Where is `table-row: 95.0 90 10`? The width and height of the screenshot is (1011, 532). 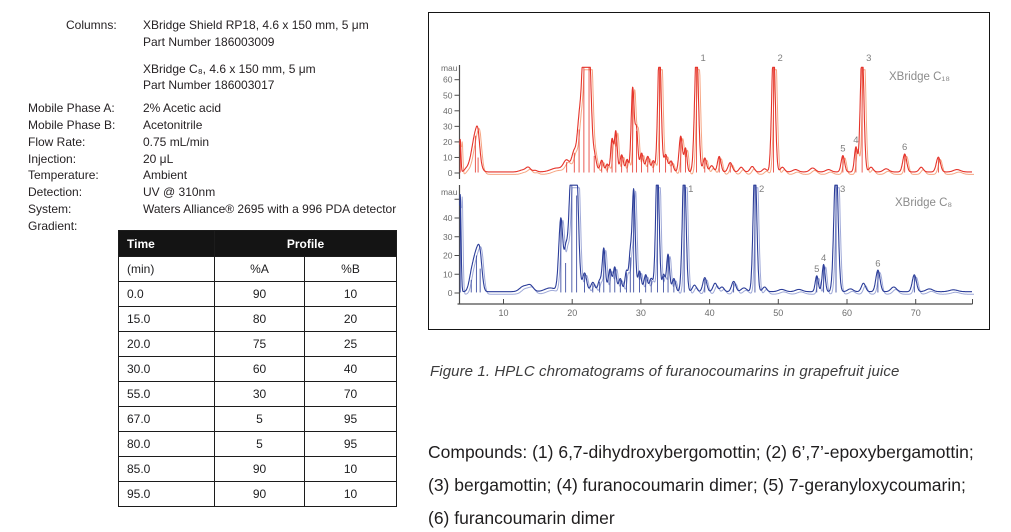 table-row: 95.0 90 10 is located at coordinates (257, 494).